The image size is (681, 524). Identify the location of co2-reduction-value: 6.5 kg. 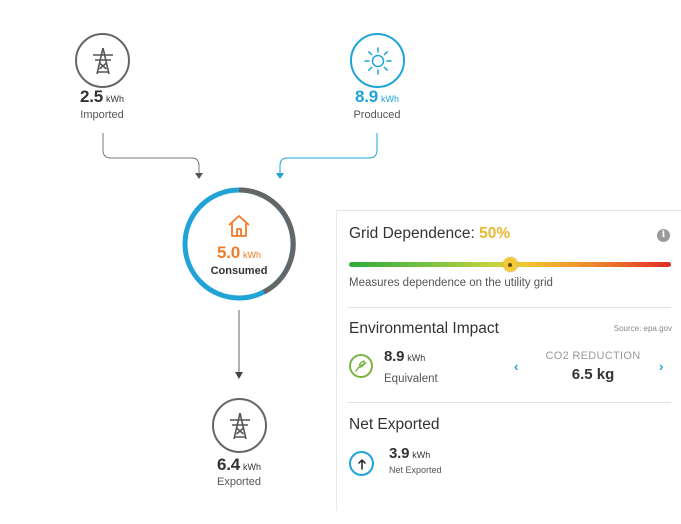
(593, 374).